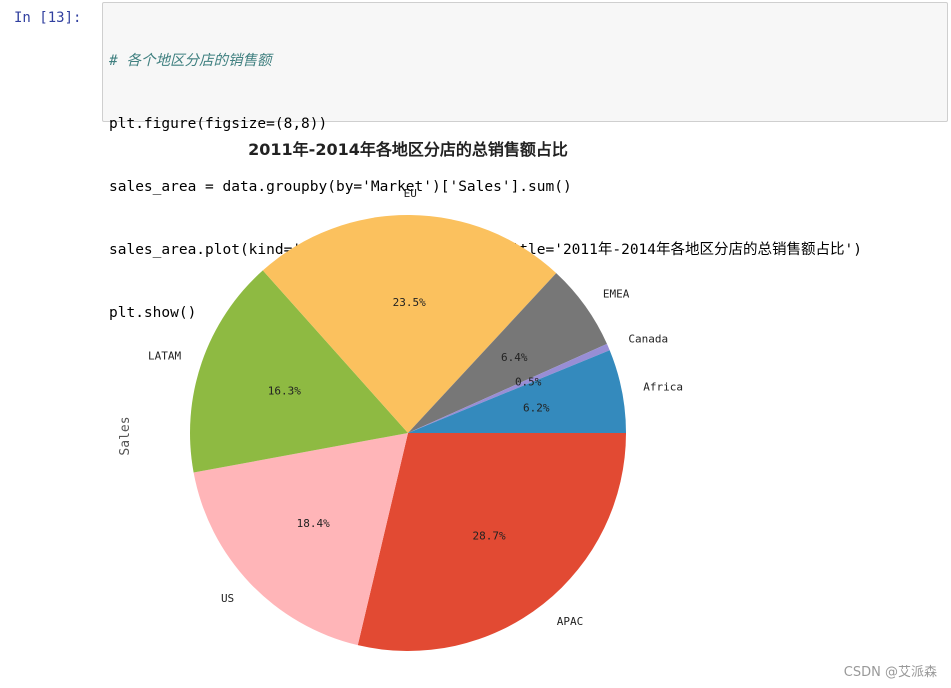 The image size is (951, 688). What do you see at coordinates (227, 598) in the screenshot?
I see `pie-label-us: US` at bounding box center [227, 598].